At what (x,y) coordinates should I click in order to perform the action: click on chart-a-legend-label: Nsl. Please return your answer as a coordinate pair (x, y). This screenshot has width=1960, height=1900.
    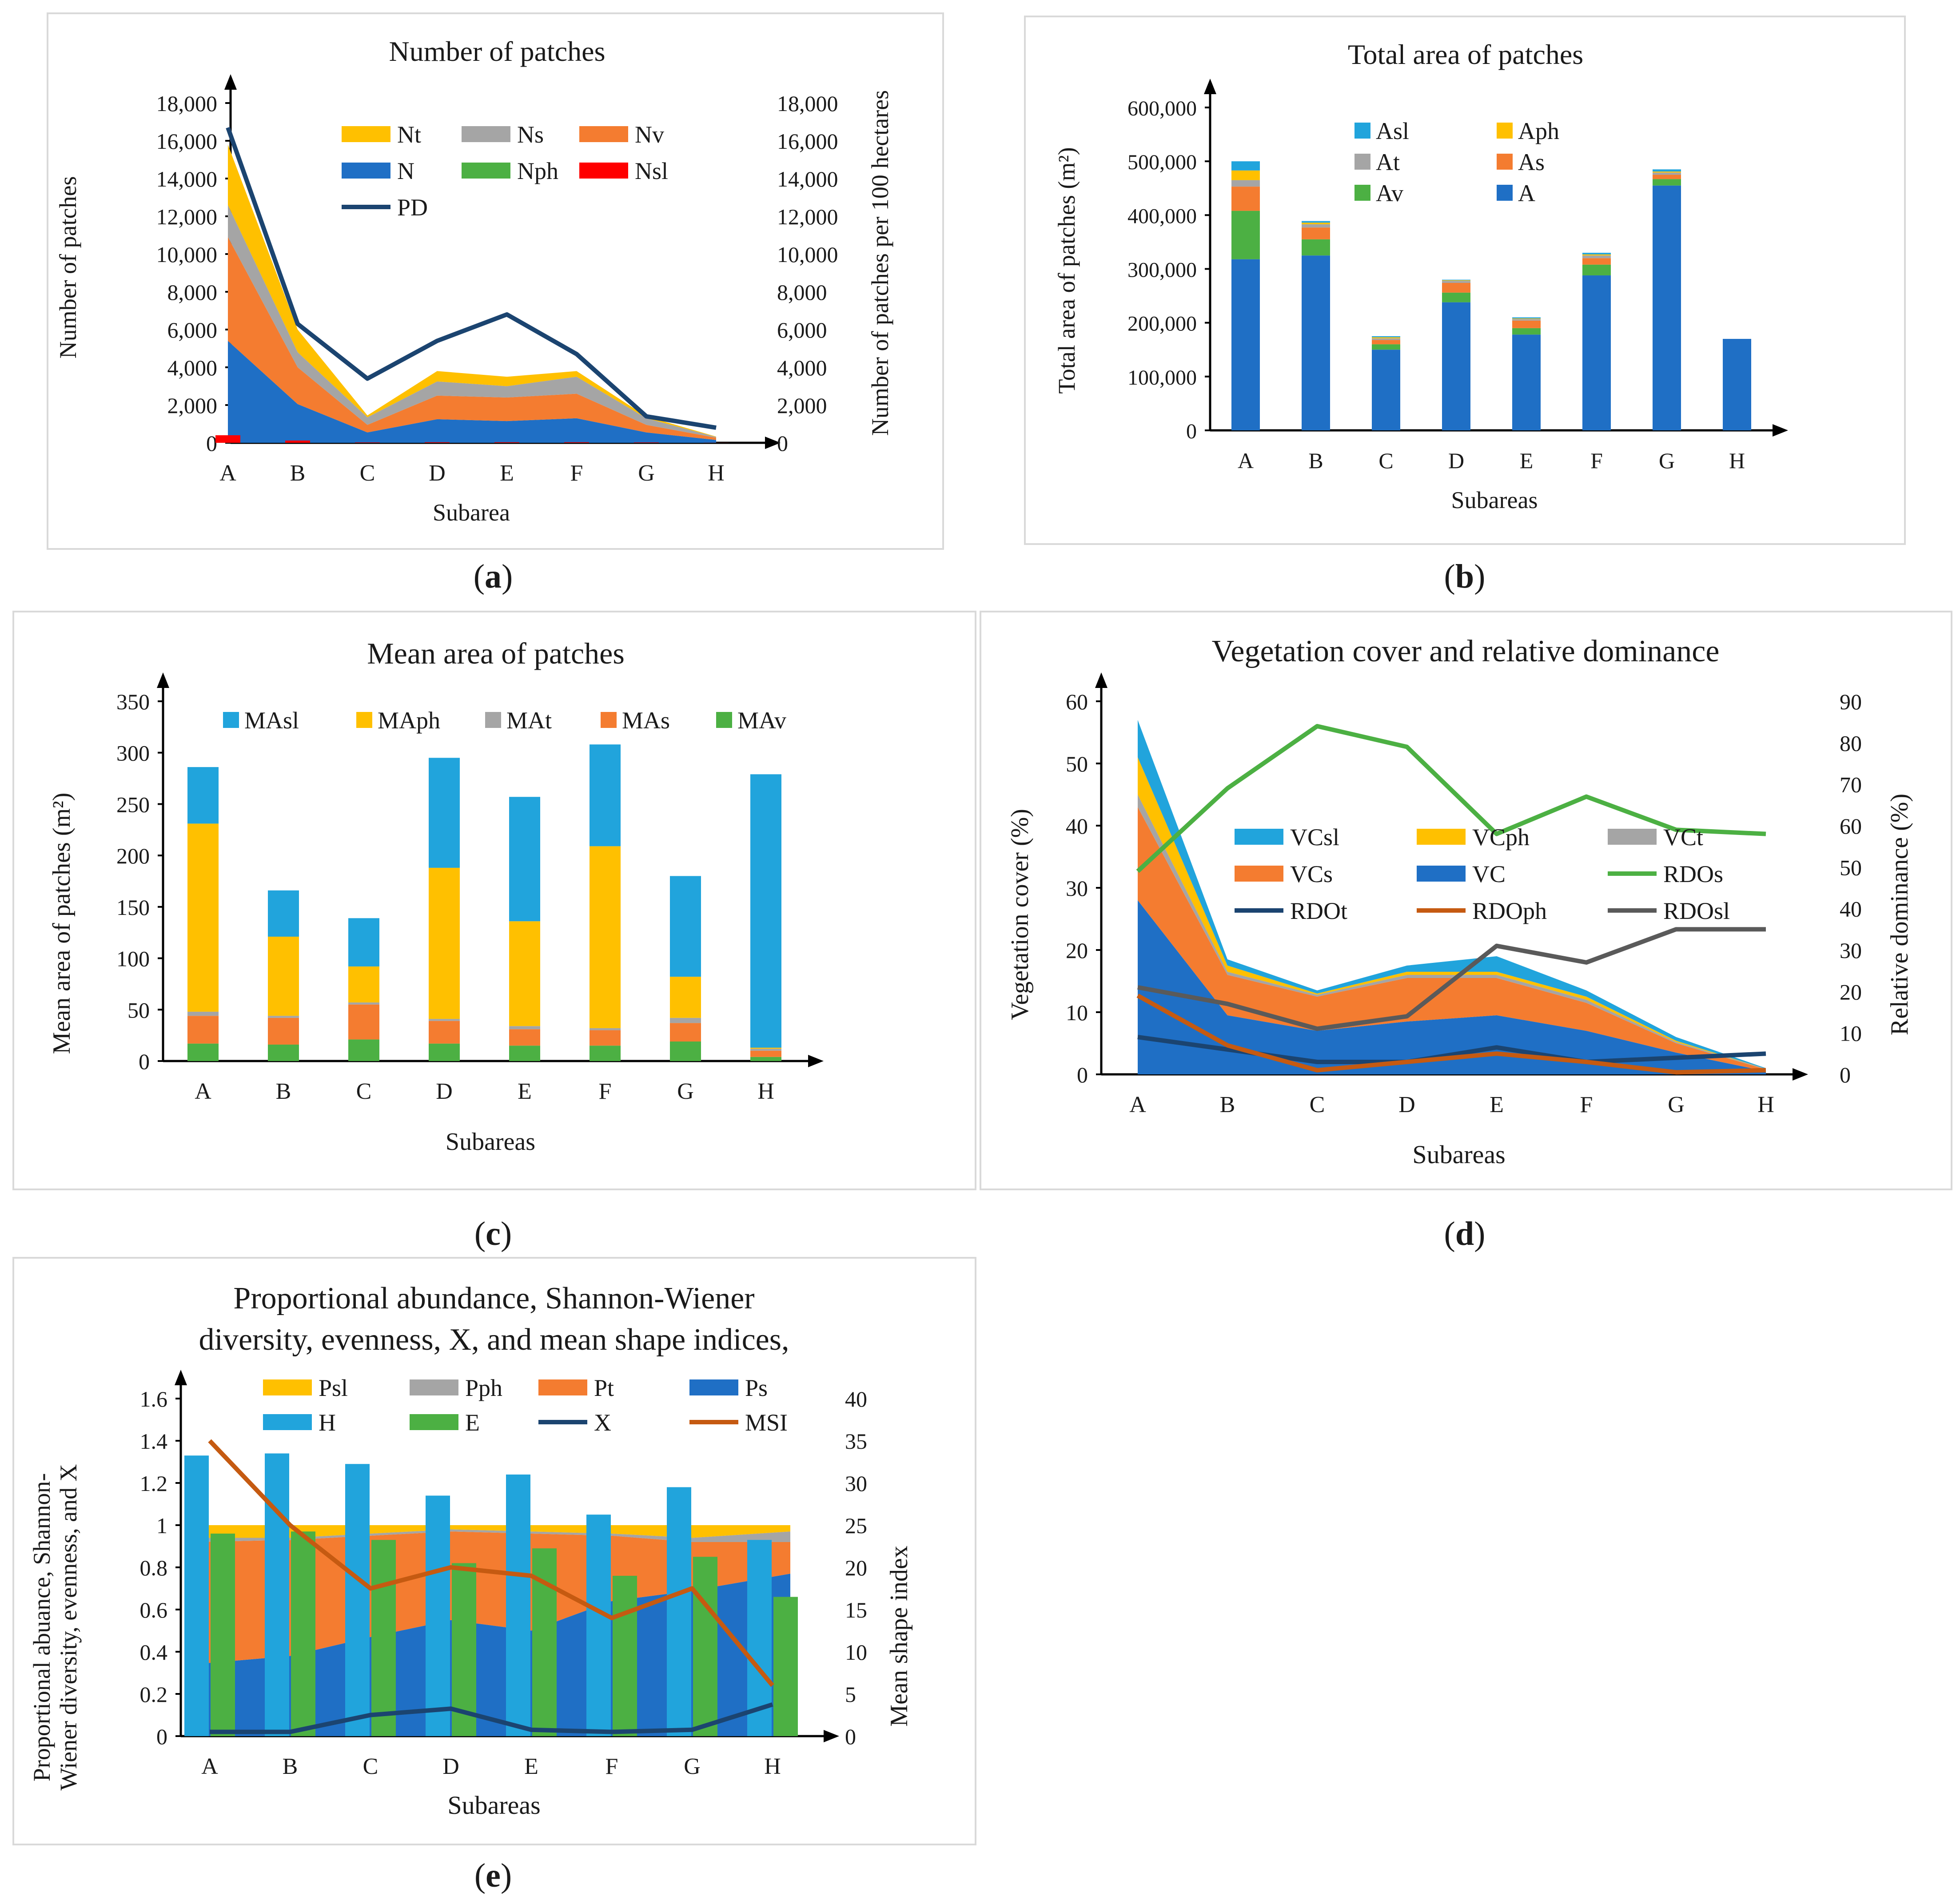
    Looking at the image, I should click on (652, 171).